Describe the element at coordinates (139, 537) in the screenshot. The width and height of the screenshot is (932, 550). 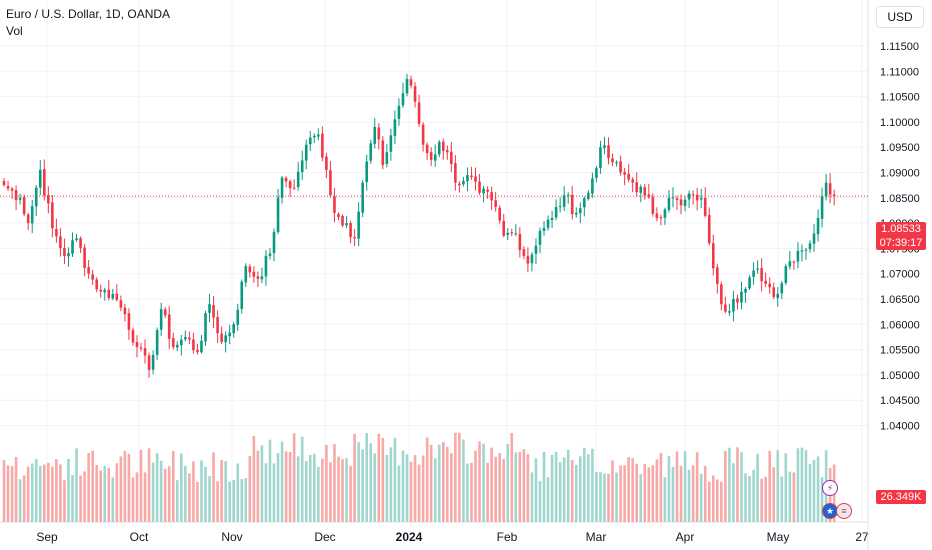
I see `x-tick-label: Oct` at that location.